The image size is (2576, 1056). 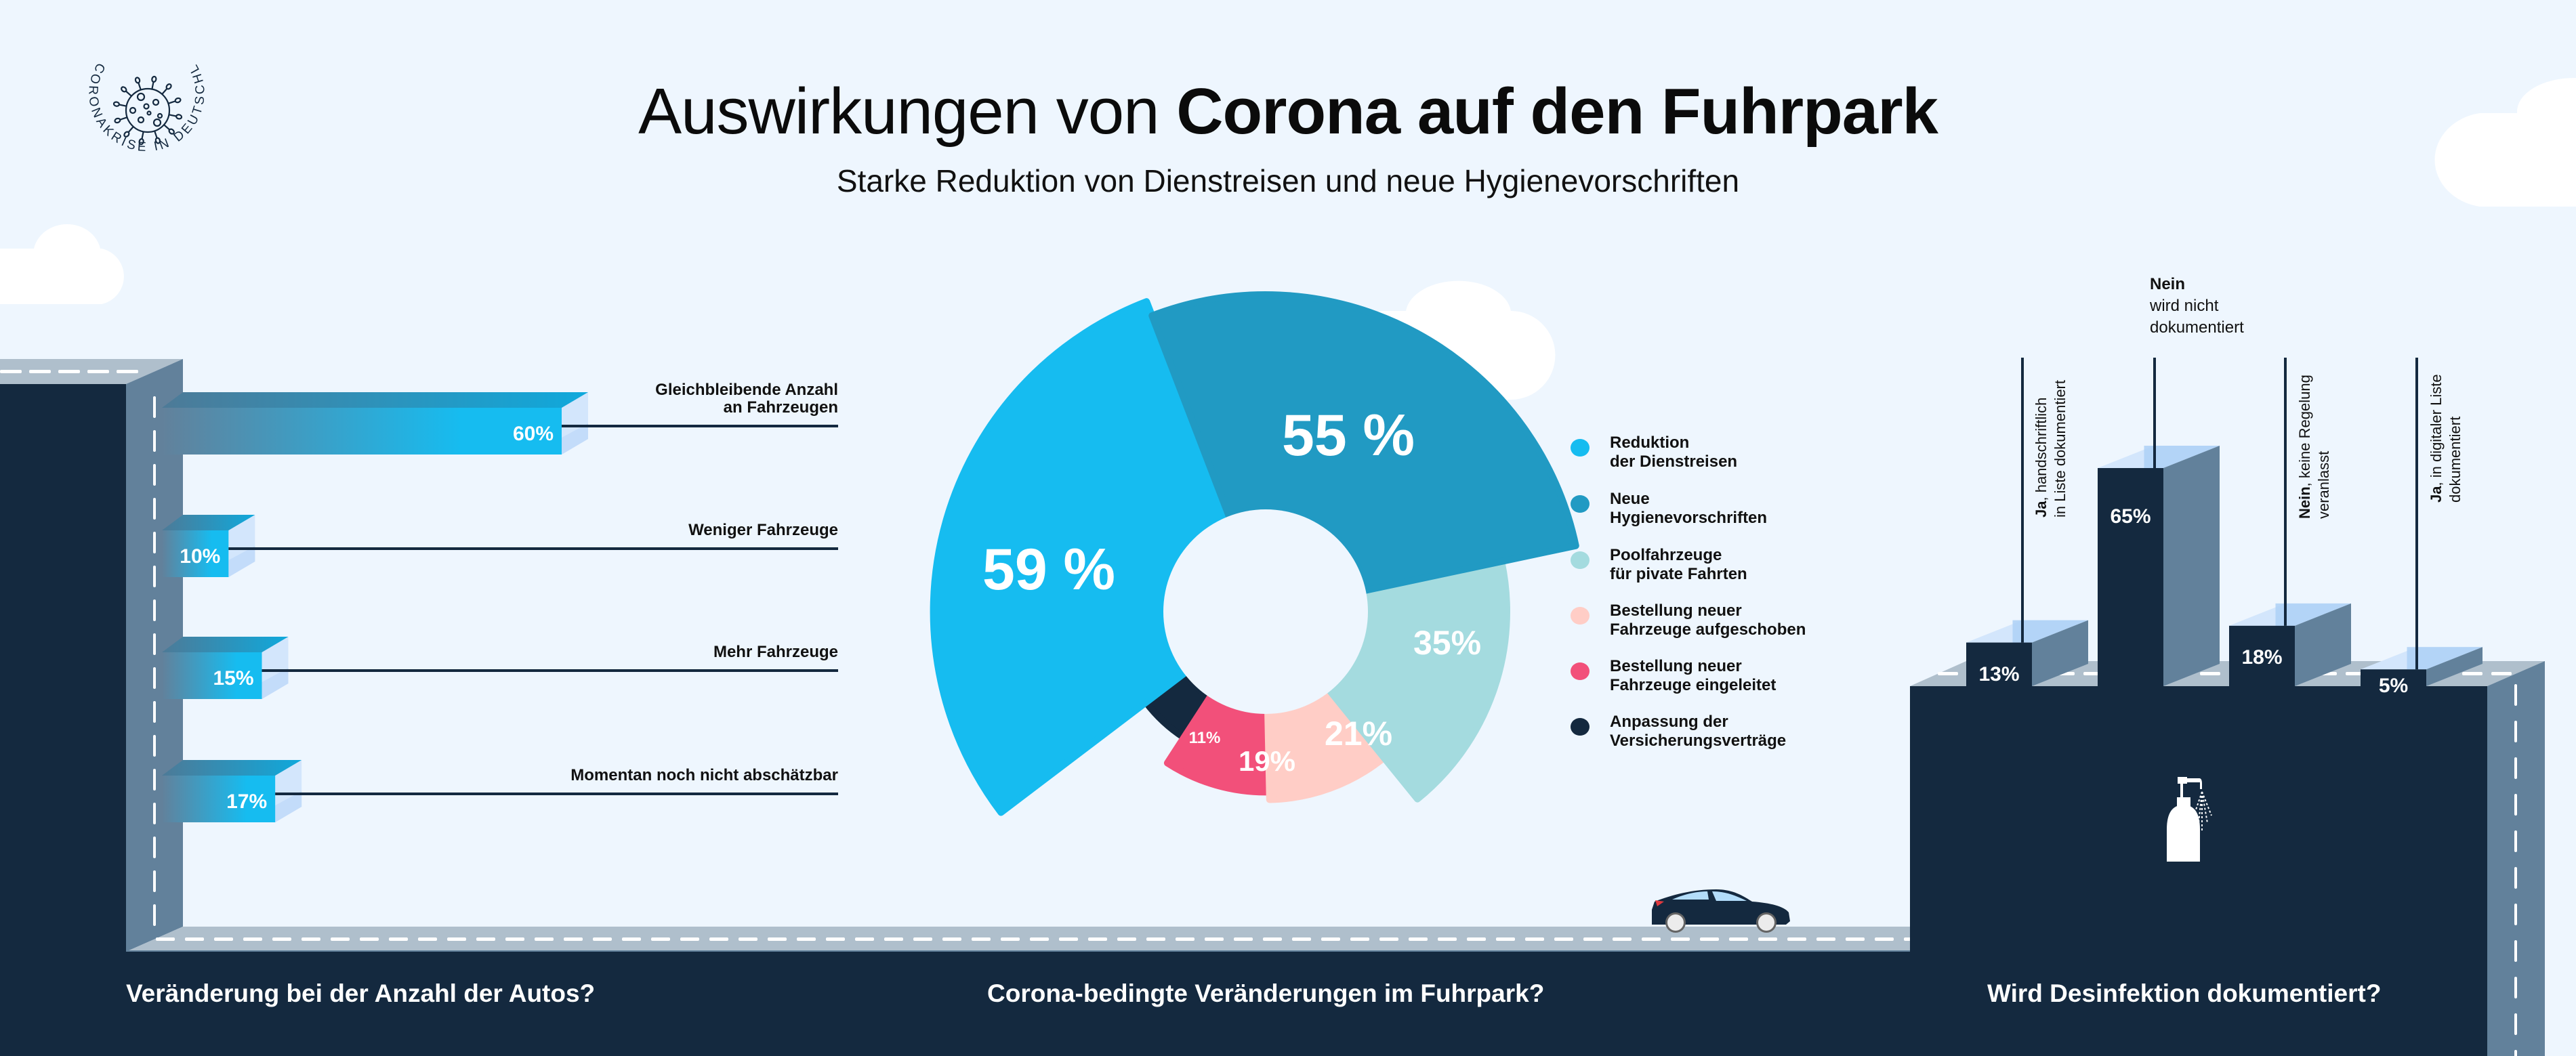 What do you see at coordinates (1698, 741) in the screenshot?
I see `legend-label-line: Versicherungsverträge` at bounding box center [1698, 741].